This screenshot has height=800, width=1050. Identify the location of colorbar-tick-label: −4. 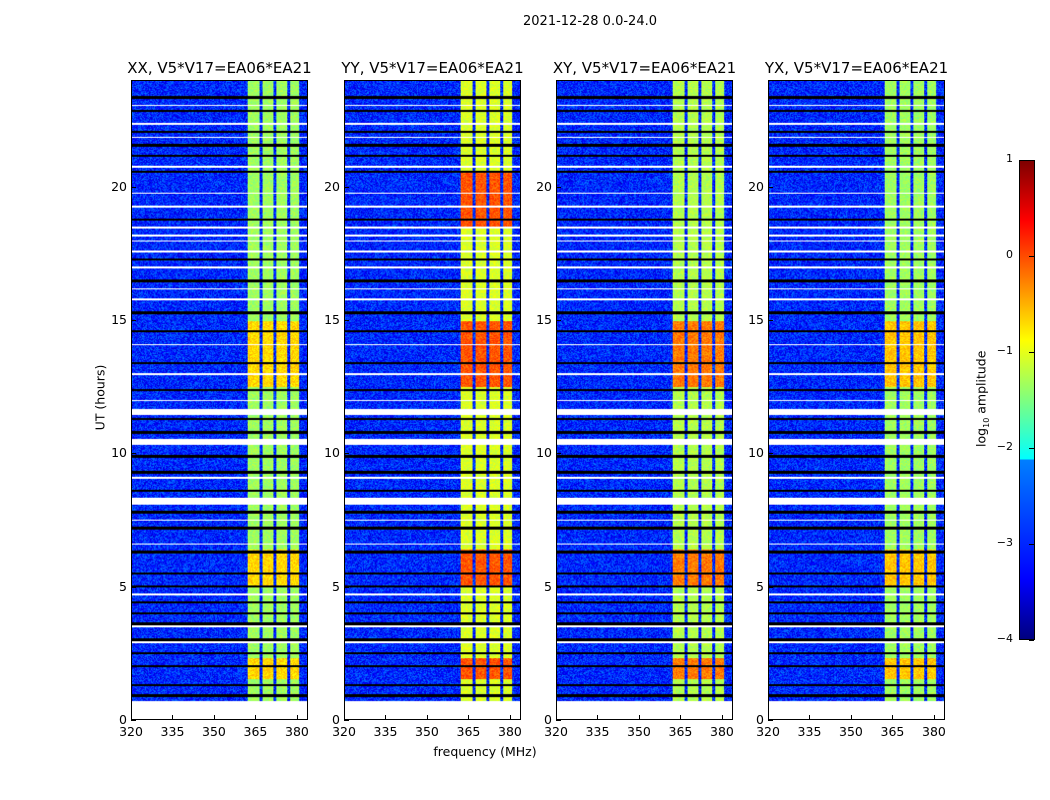
(1004, 638).